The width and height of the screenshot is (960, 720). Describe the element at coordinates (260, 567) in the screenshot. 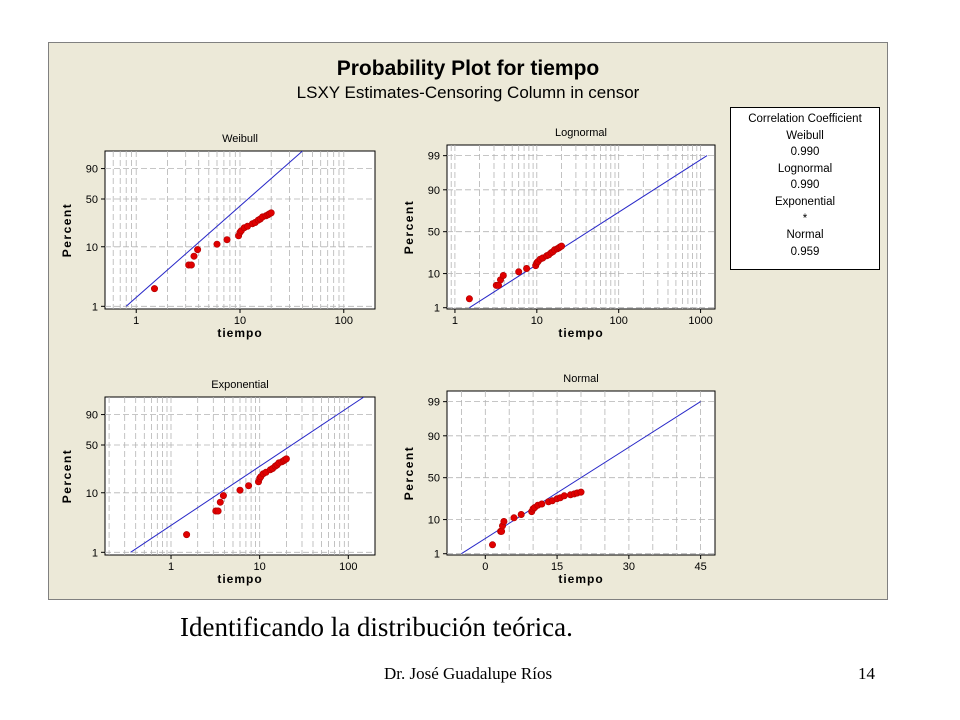

I see `exponential-xtick-label-1: 10` at that location.